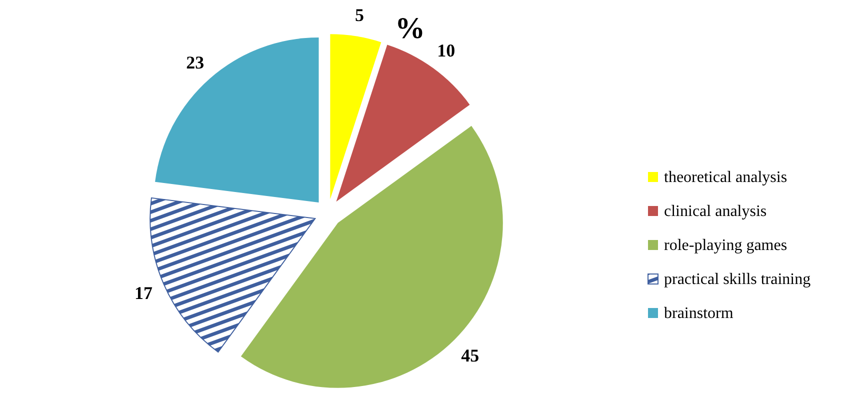 The height and width of the screenshot is (404, 867). I want to click on data-label: 5, so click(359, 14).